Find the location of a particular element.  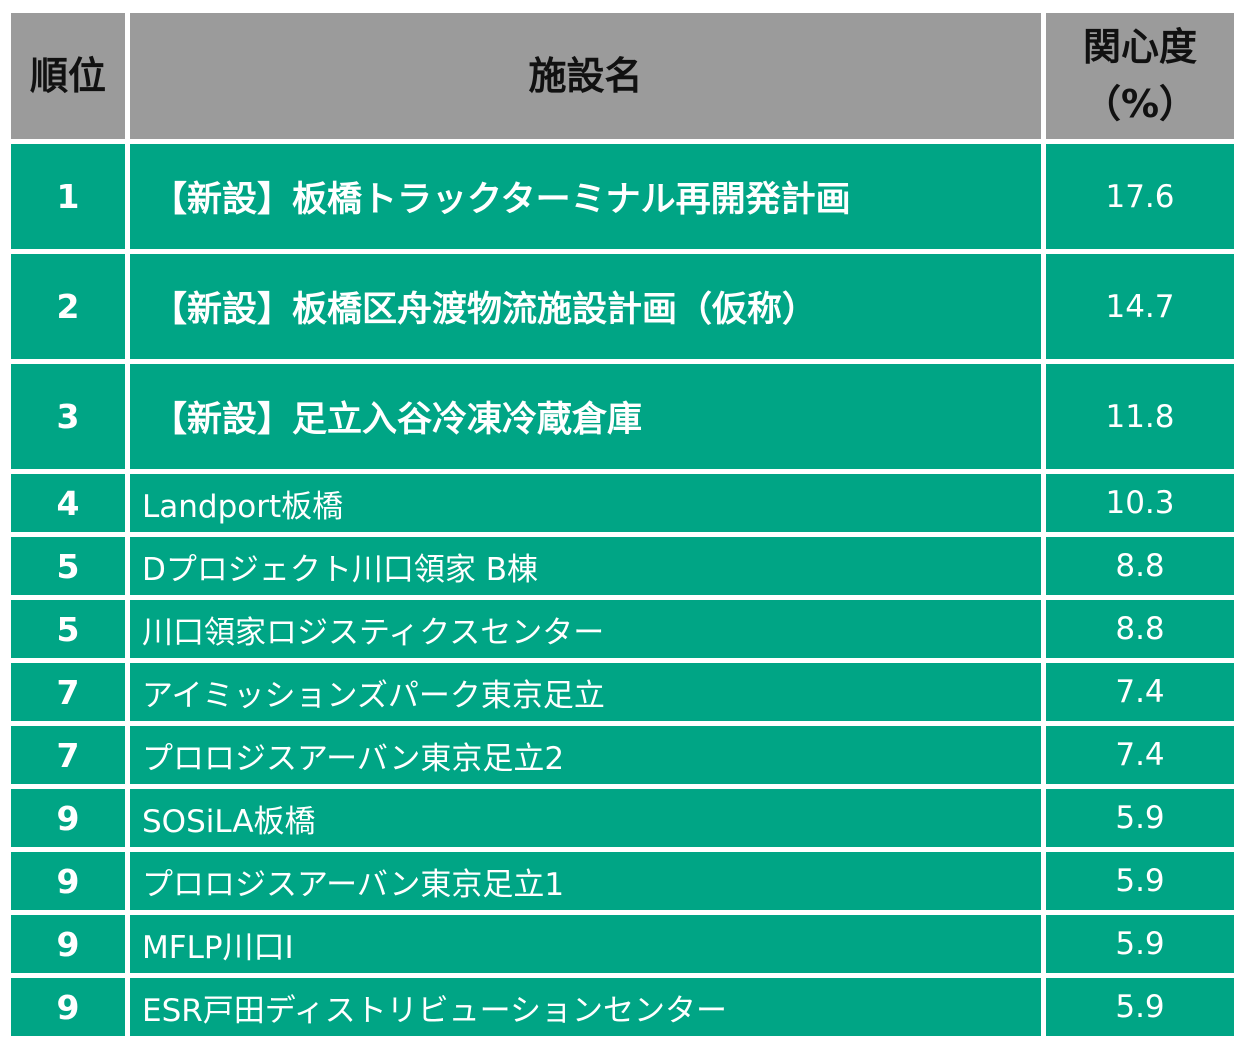

table-row: 4 Landport板橋 10.3 is located at coordinates (622, 503).